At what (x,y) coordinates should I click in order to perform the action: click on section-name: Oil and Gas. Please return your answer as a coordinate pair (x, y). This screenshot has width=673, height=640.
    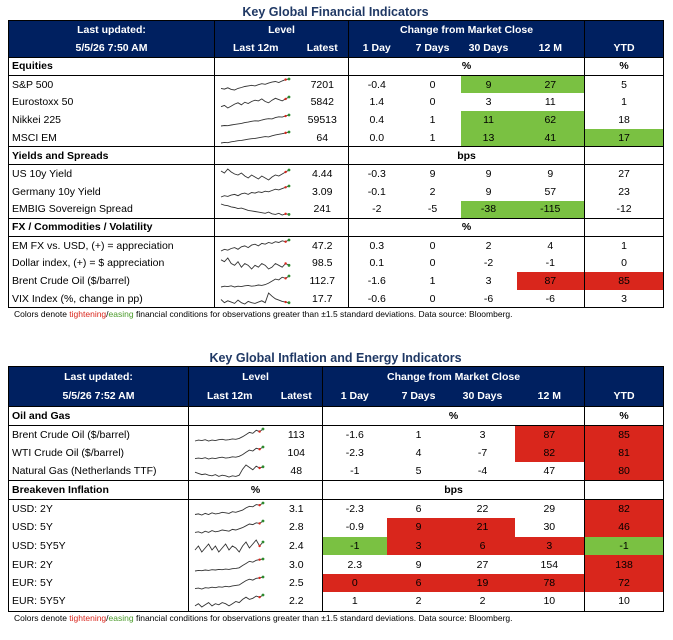
    Looking at the image, I should click on (98, 416).